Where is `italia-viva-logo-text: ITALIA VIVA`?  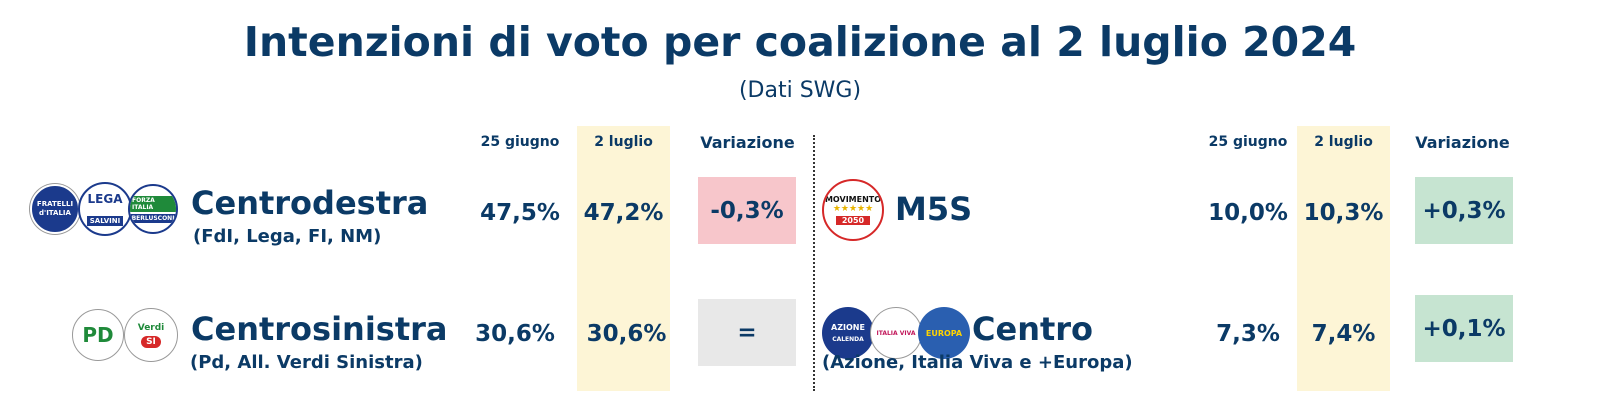
italia-viva-logo-text: ITALIA VIVA is located at coordinates (896, 333).